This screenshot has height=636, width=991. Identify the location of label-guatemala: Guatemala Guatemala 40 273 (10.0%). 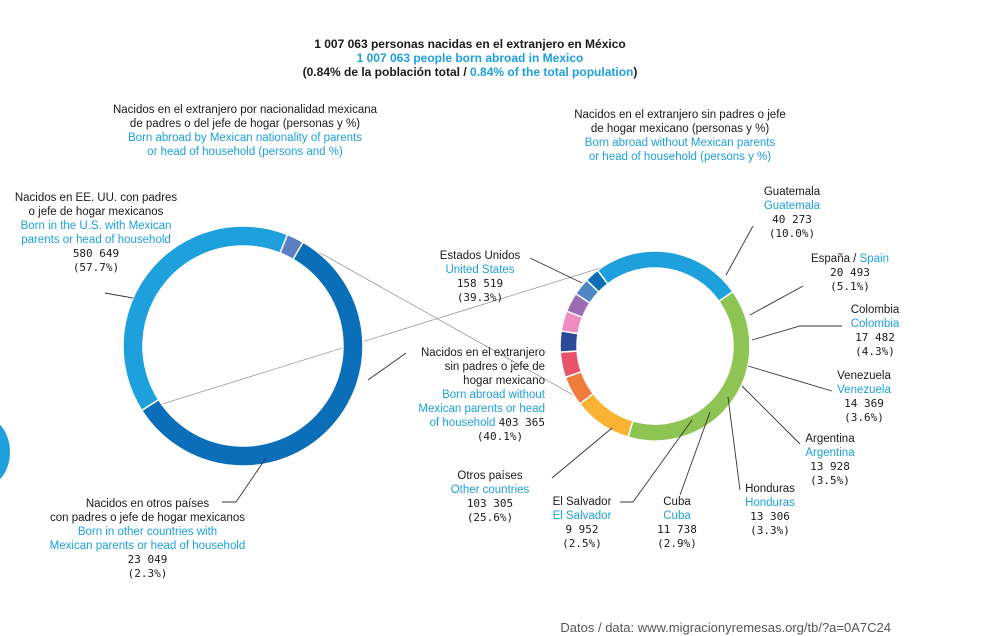
(792, 213).